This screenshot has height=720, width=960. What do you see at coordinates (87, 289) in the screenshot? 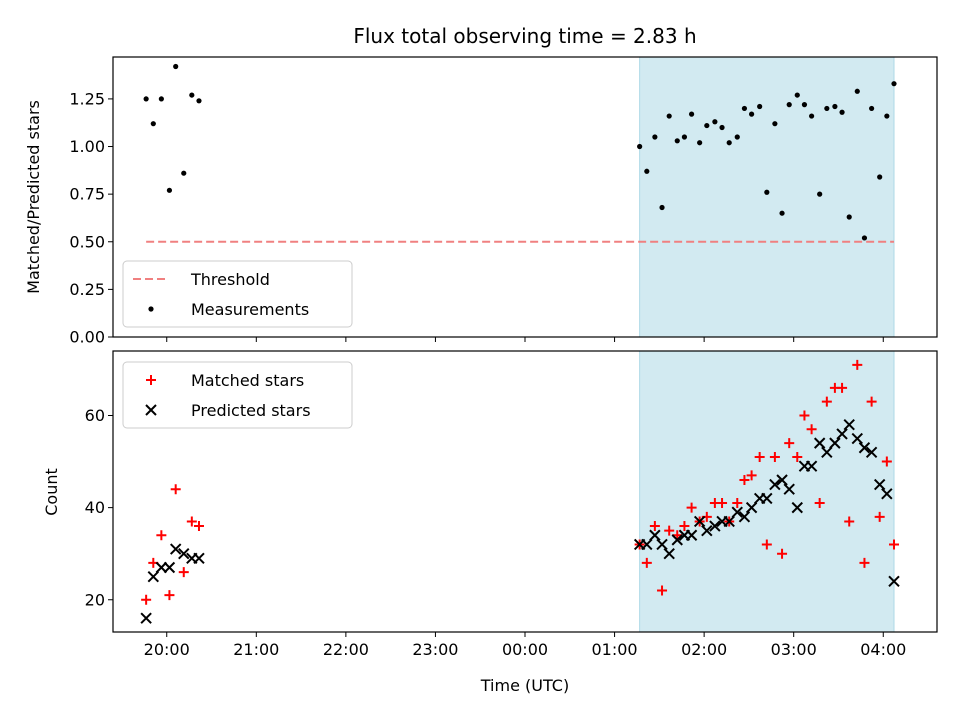
I see `ratio-y-tick-label: 0.25` at bounding box center [87, 289].